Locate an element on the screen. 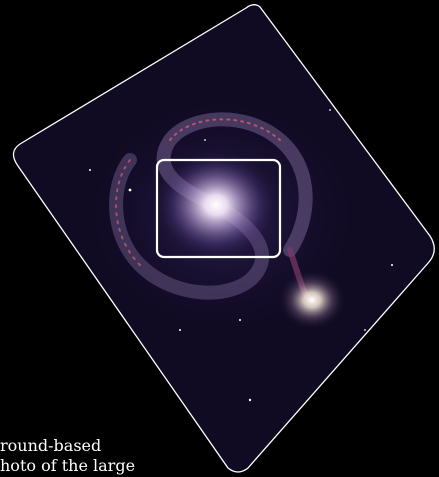 Image resolution: width=439 pixels, height=477 pixels. companion-galaxy is located at coordinates (312, 300).